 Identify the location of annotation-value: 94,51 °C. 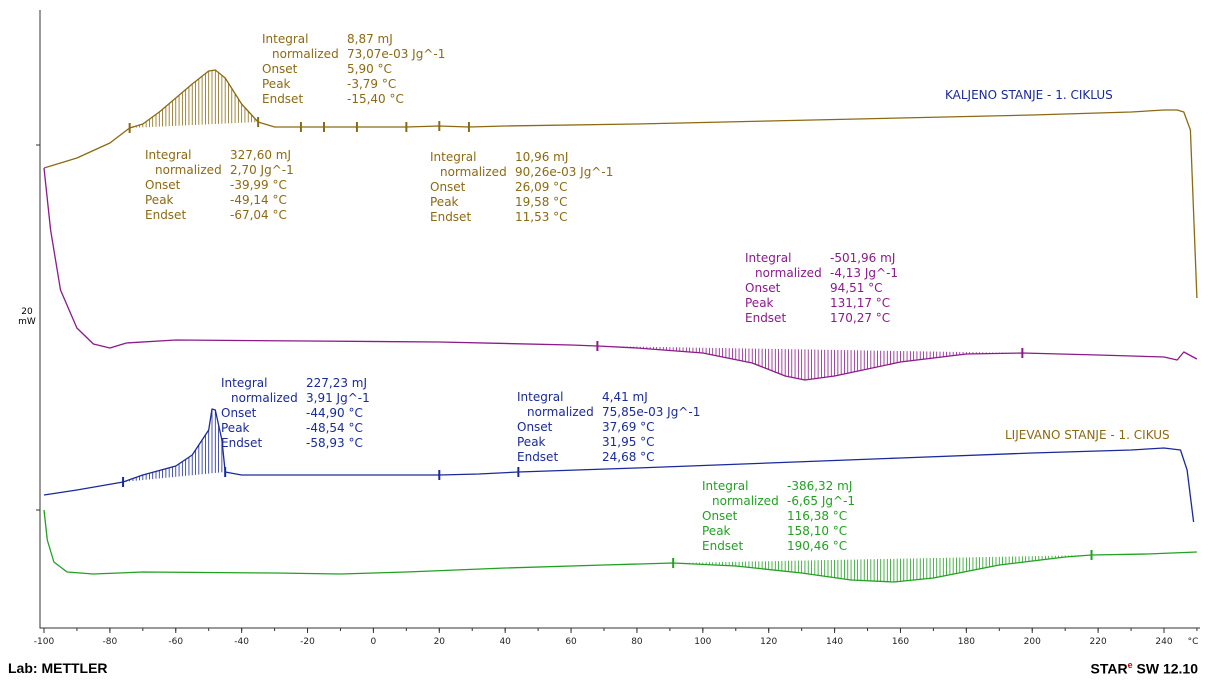
(856, 288).